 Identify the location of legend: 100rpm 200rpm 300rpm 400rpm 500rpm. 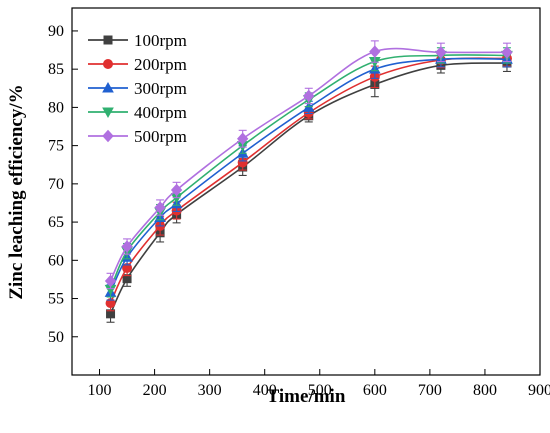
(137, 88).